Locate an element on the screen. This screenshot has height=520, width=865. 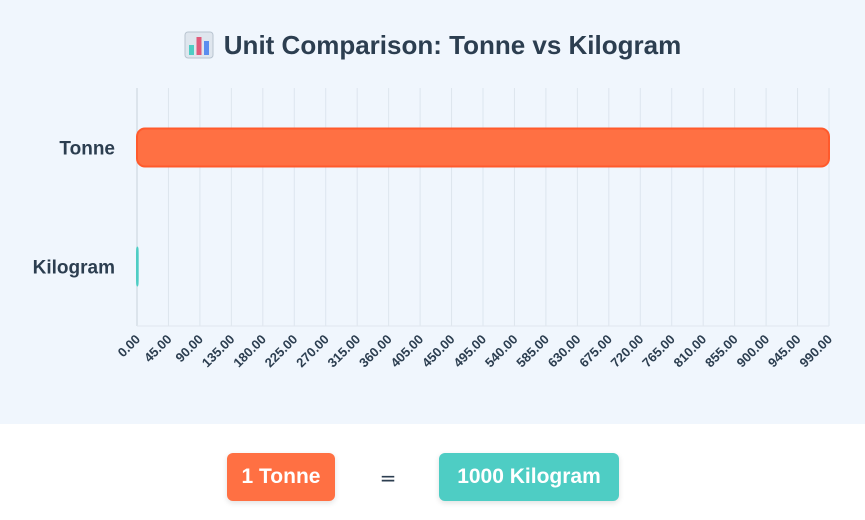
x-tick-label: 135.00 is located at coordinates (218, 351).